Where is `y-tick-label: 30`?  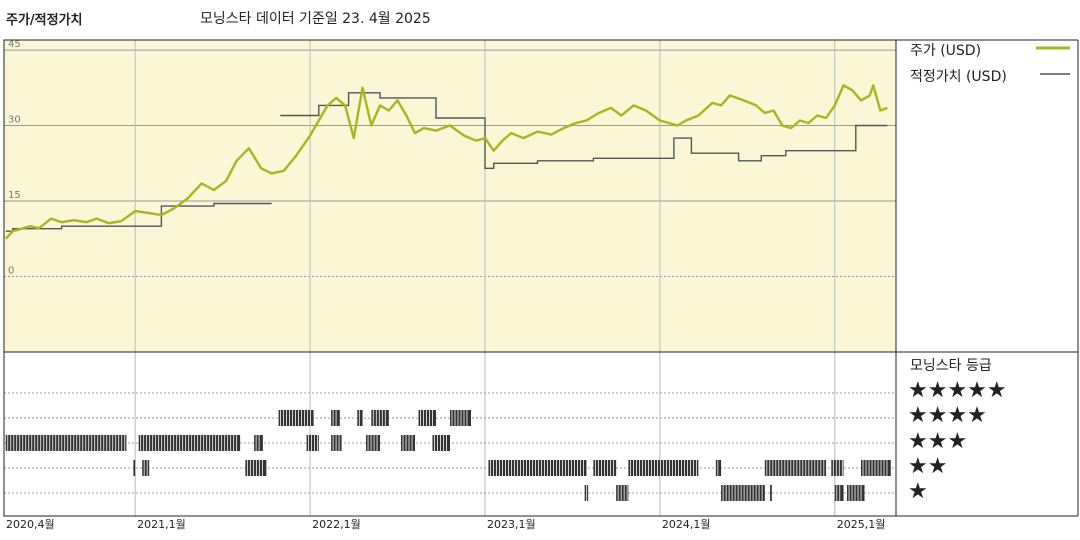 y-tick-label: 30 is located at coordinates (14, 120).